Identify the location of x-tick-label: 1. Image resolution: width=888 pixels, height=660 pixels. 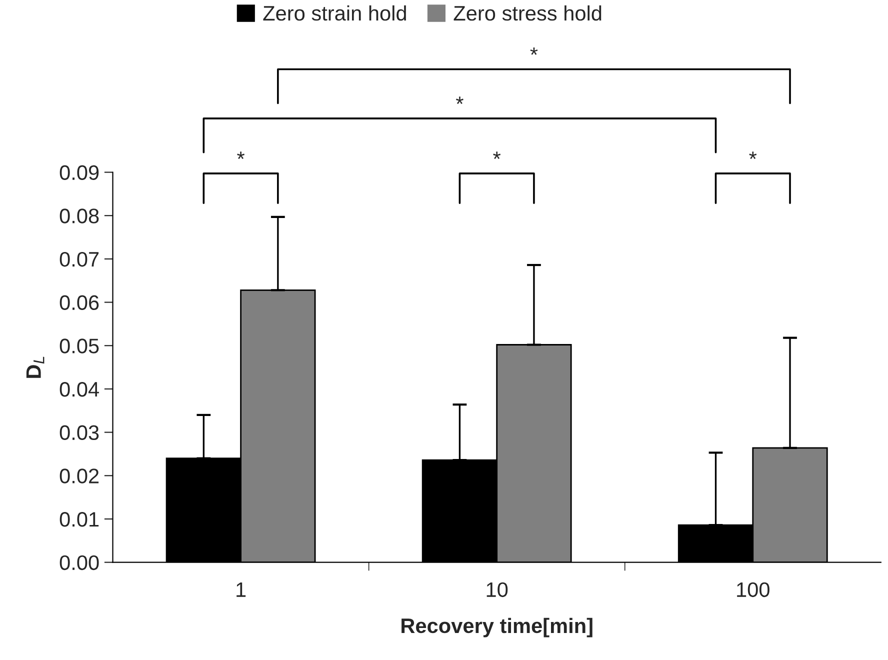
(241, 589).